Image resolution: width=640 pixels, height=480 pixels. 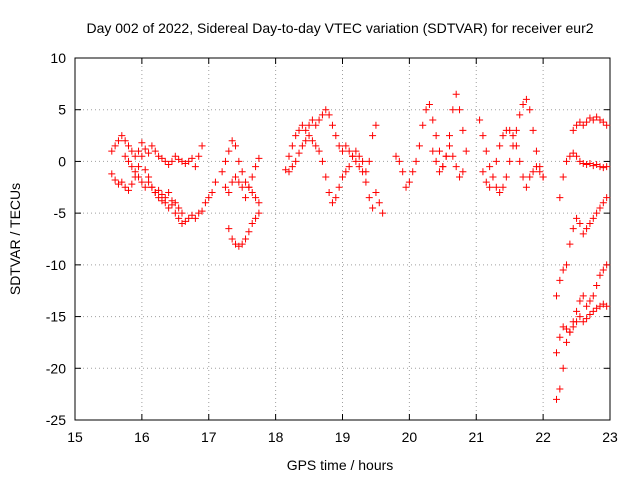 I want to click on y-tick-label: -20, so click(x=56, y=368).